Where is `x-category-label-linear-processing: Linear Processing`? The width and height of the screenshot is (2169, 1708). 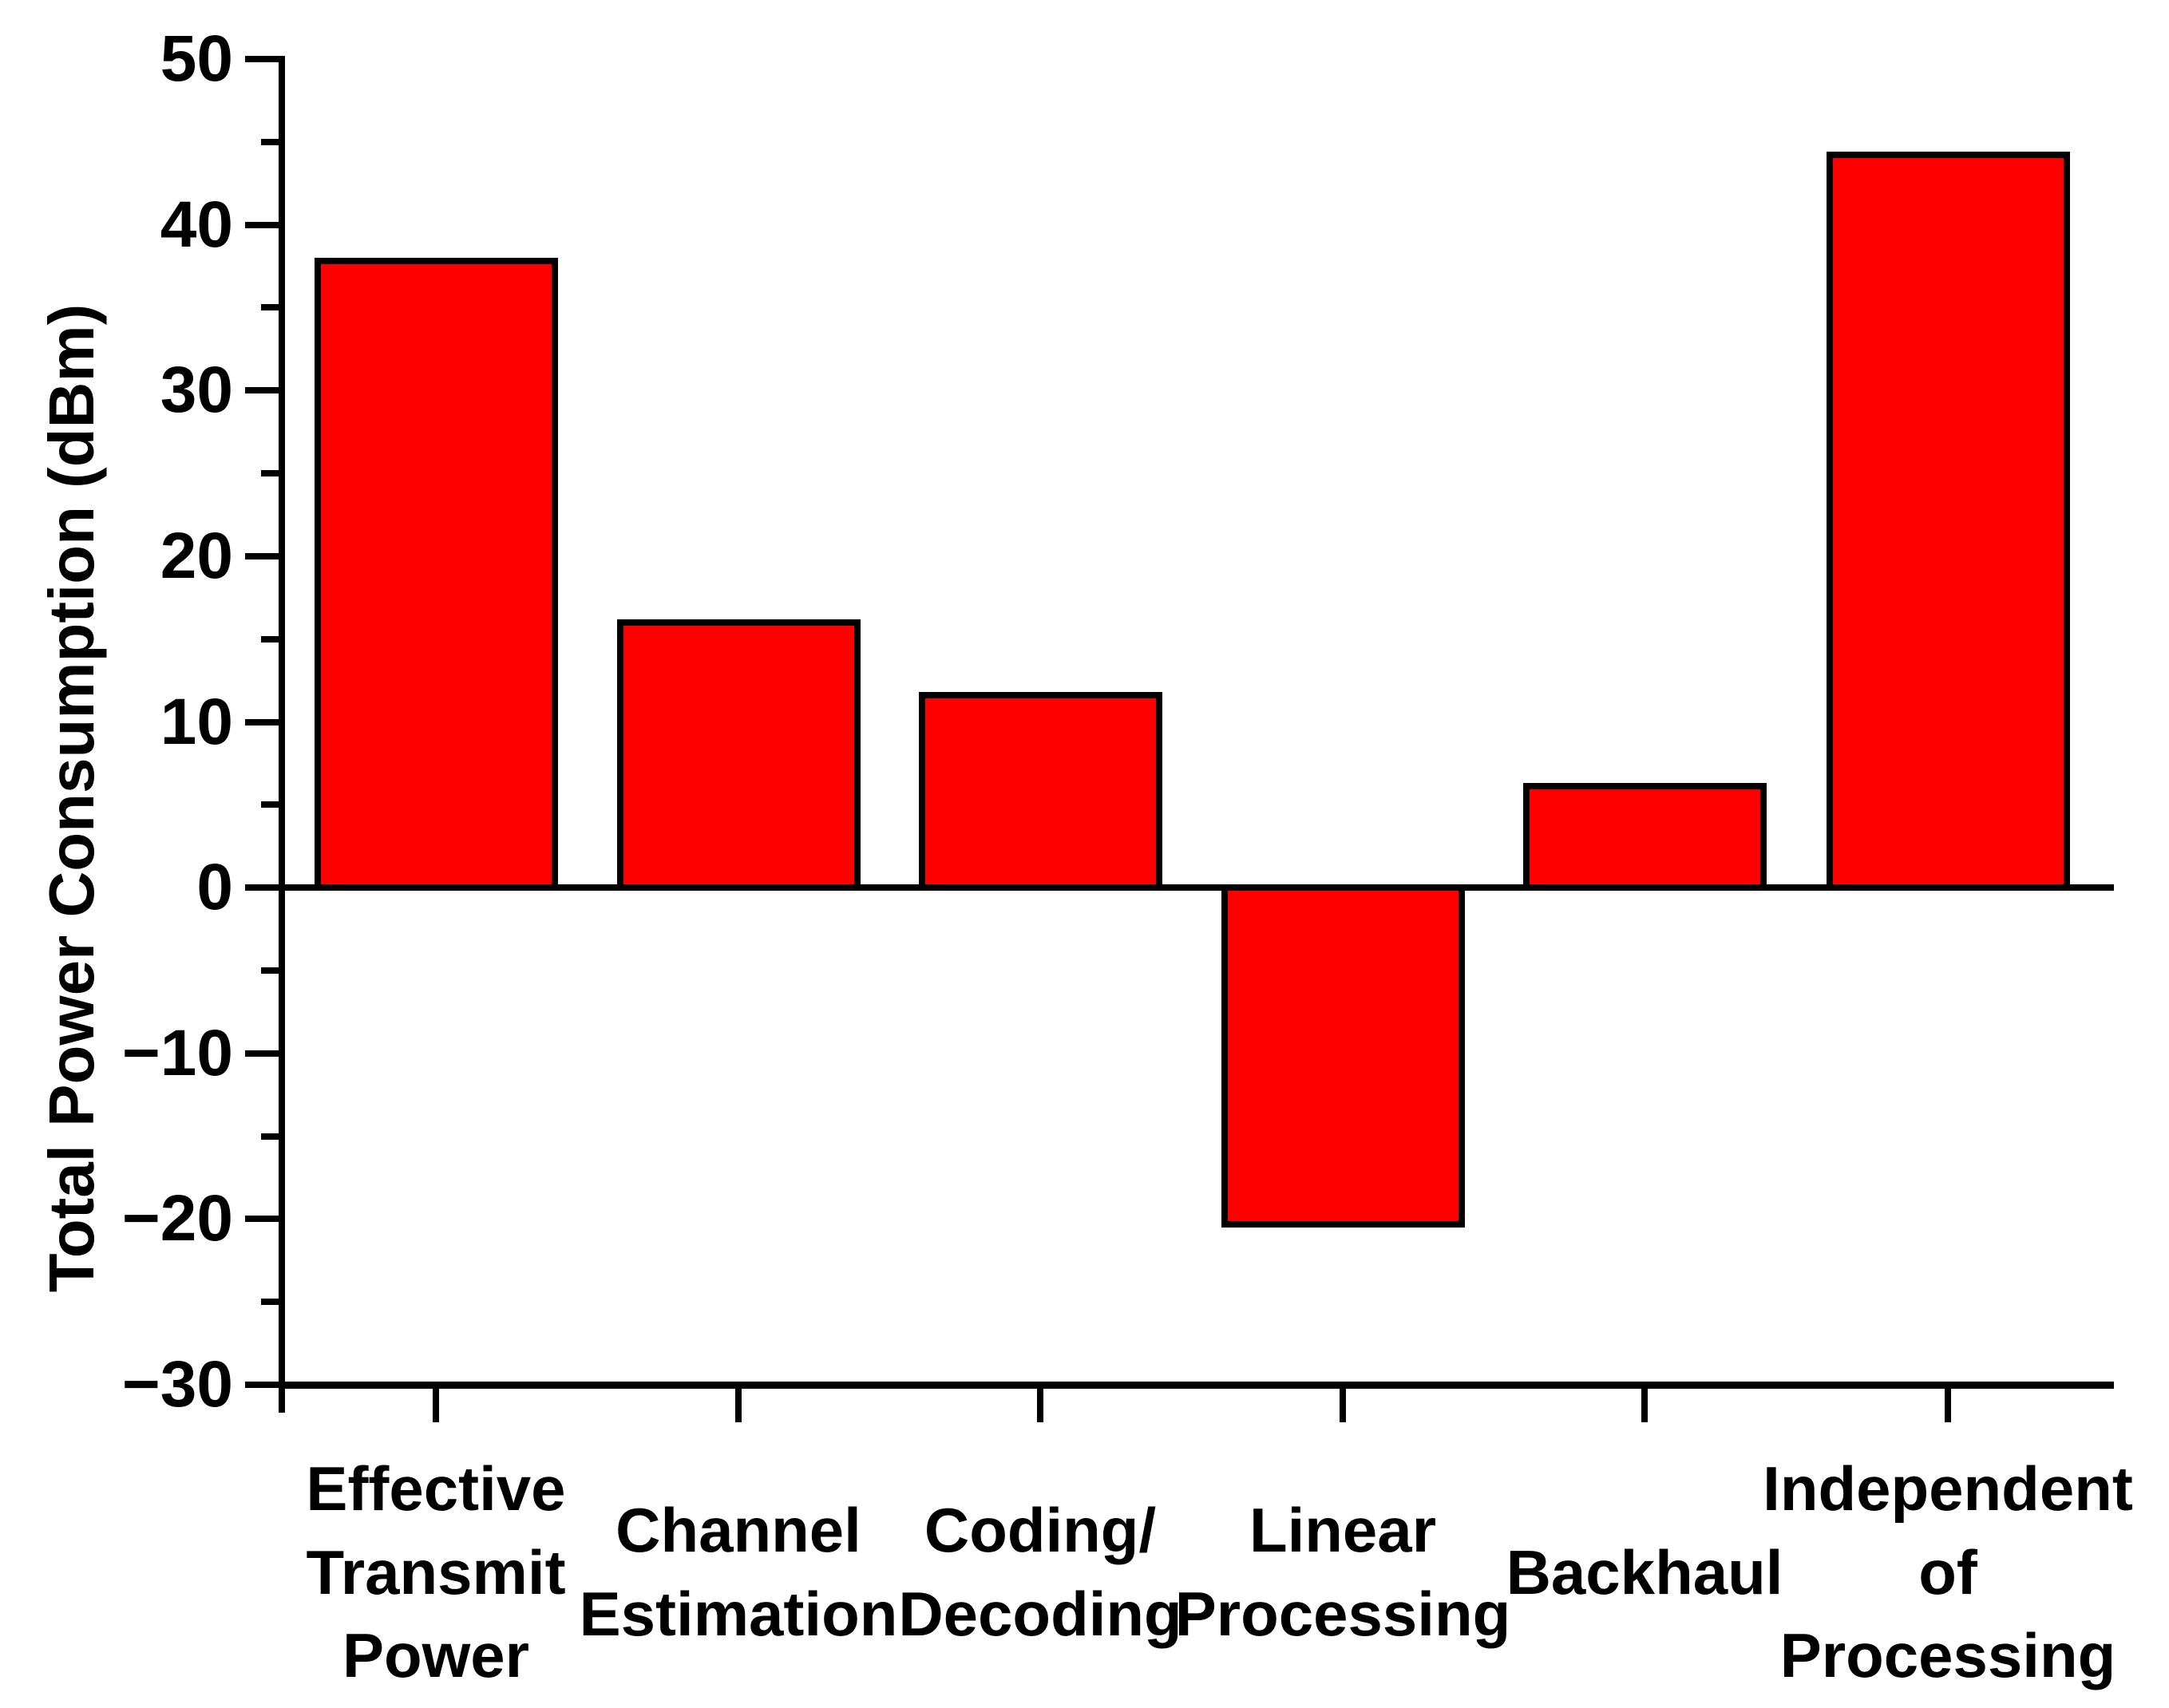 x-category-label-linear-processing: Linear Processing is located at coordinates (1342, 1572).